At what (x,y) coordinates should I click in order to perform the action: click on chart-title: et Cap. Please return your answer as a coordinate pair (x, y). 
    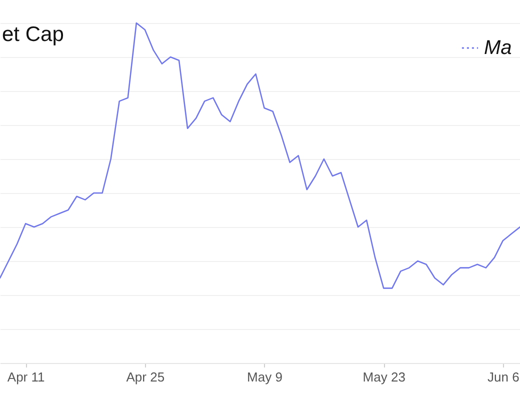
    Looking at the image, I should click on (33, 34).